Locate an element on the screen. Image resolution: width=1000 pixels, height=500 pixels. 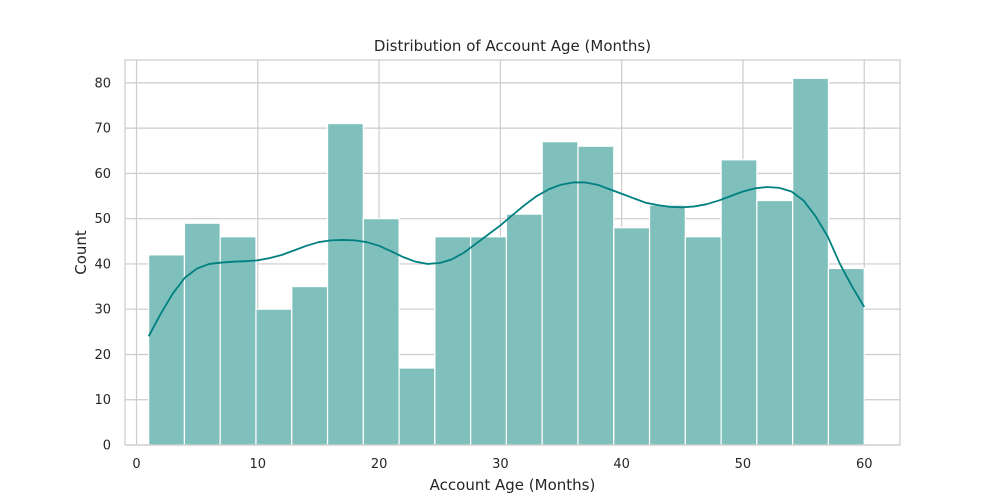
y-tick-label: 60 is located at coordinates (102, 174).